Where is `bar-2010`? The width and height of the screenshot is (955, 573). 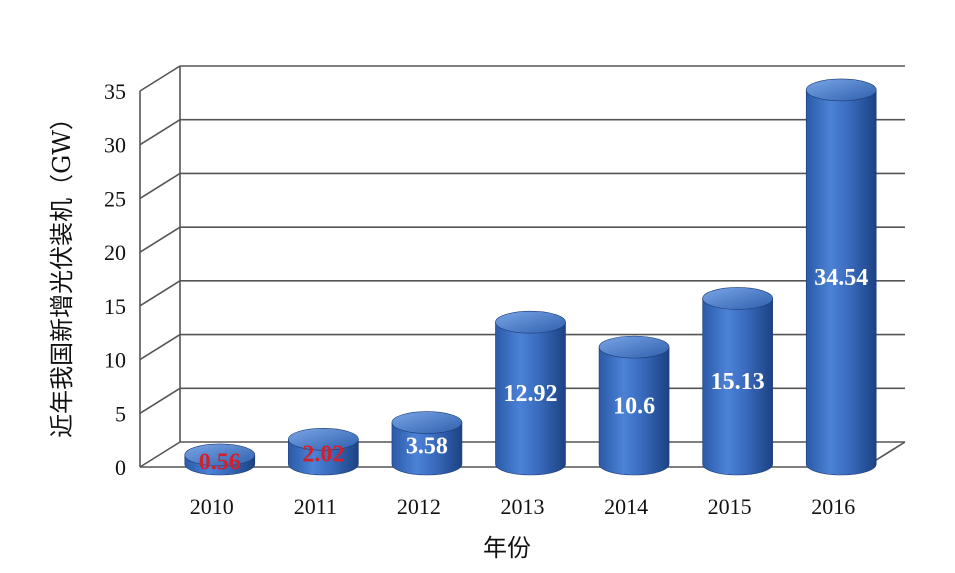
bar-2010 is located at coordinates (220, 459).